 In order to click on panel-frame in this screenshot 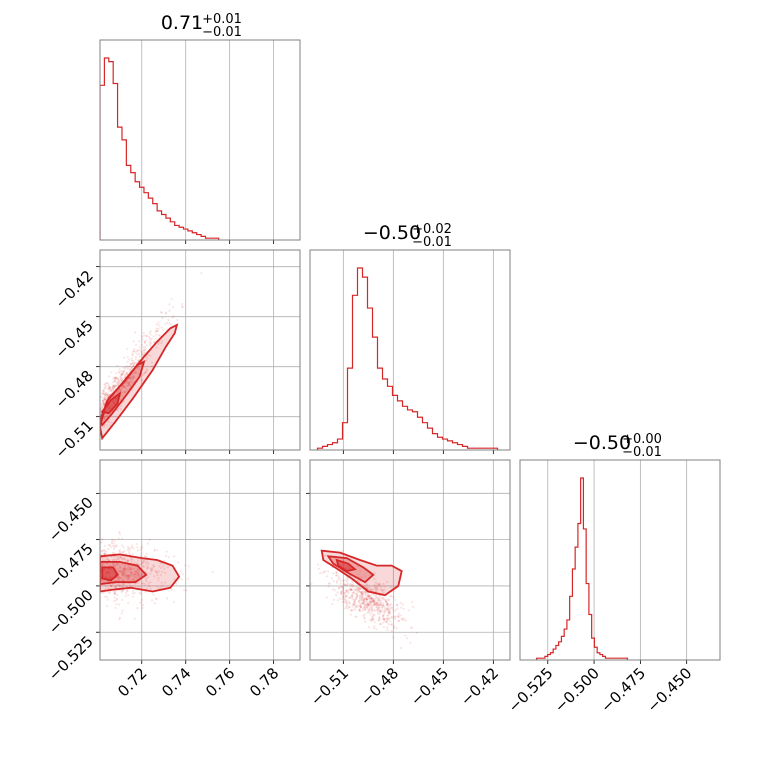, I will do `click(410, 560)`.